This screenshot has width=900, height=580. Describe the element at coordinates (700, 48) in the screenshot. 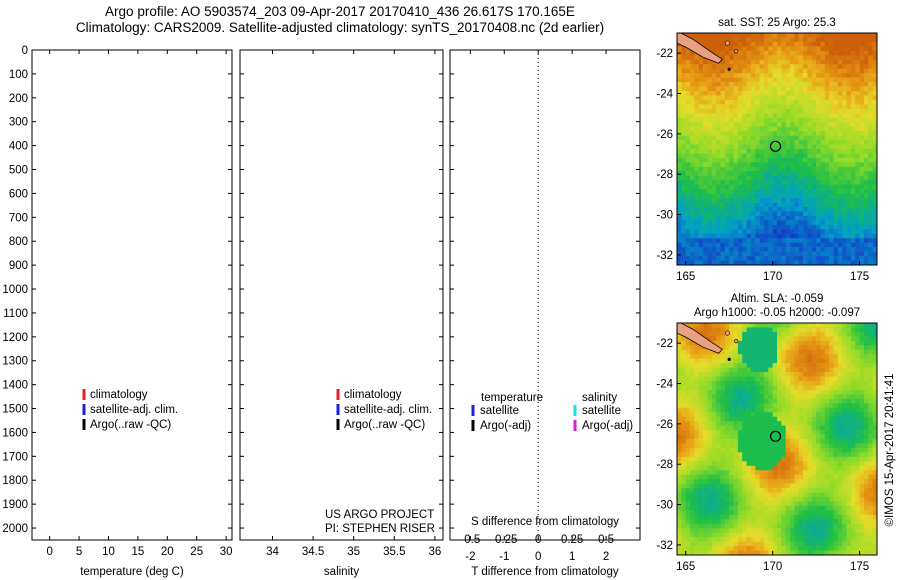

I see `sst-map-land` at that location.